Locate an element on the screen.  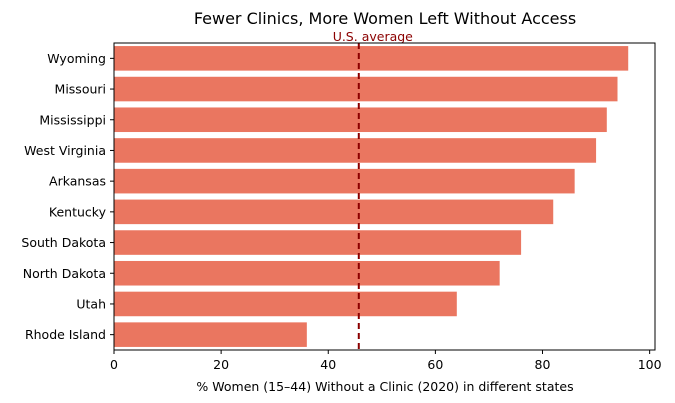
y-tick-label: West Virginia is located at coordinates (65, 150).